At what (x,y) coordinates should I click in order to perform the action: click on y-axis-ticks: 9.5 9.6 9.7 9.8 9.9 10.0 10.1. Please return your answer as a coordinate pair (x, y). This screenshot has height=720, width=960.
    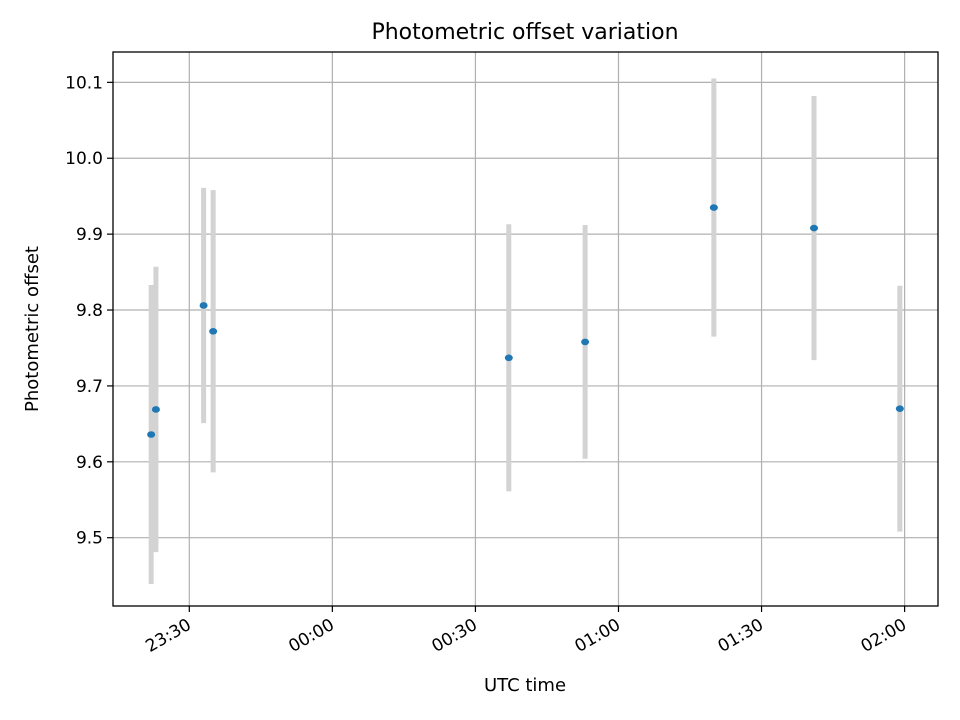
    Looking at the image, I should click on (89, 311).